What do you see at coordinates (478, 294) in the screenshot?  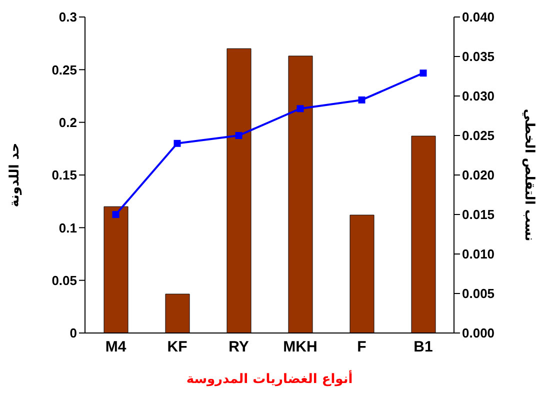 I see `y2-tick-label: 0.005` at bounding box center [478, 294].